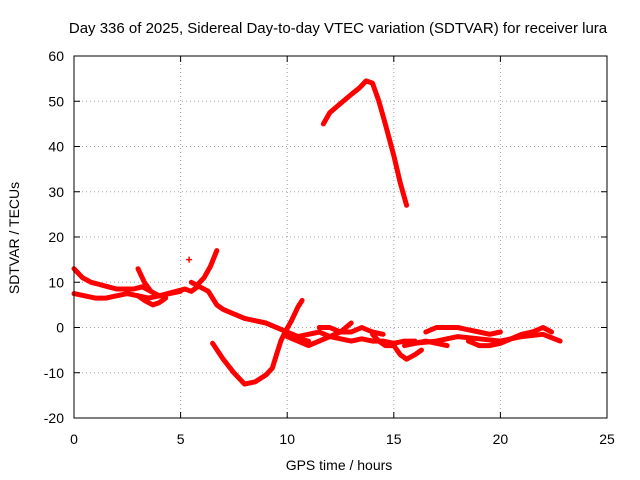 The image size is (640, 480). I want to click on series-track-c, so click(168, 282).